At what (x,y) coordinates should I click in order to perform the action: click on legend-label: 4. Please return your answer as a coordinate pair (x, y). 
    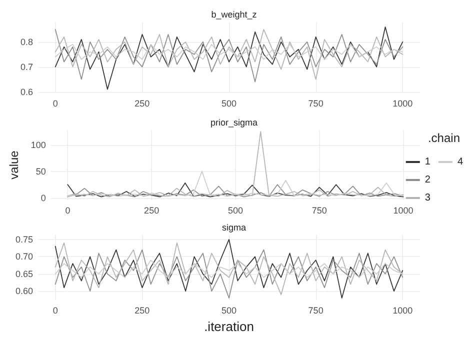
    Looking at the image, I should click on (460, 162).